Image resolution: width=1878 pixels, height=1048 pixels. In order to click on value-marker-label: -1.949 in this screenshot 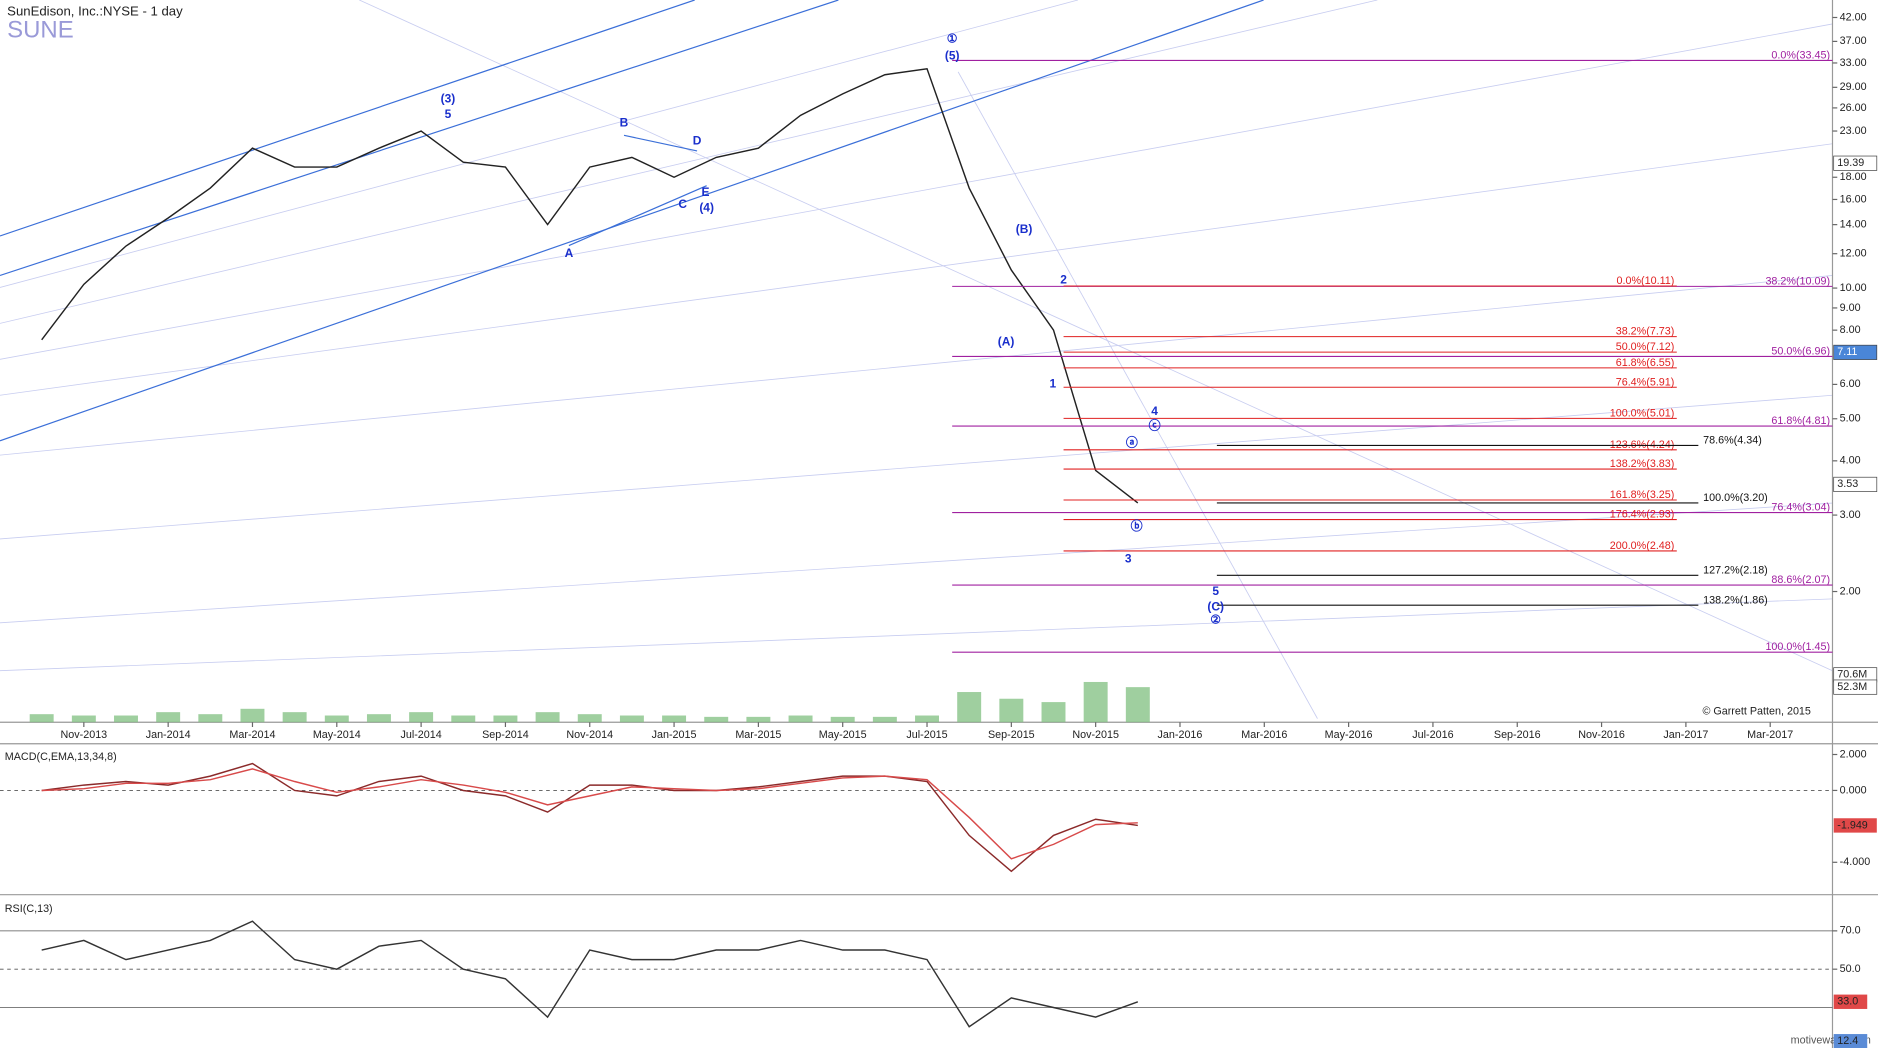, I will do `click(1852, 825)`.